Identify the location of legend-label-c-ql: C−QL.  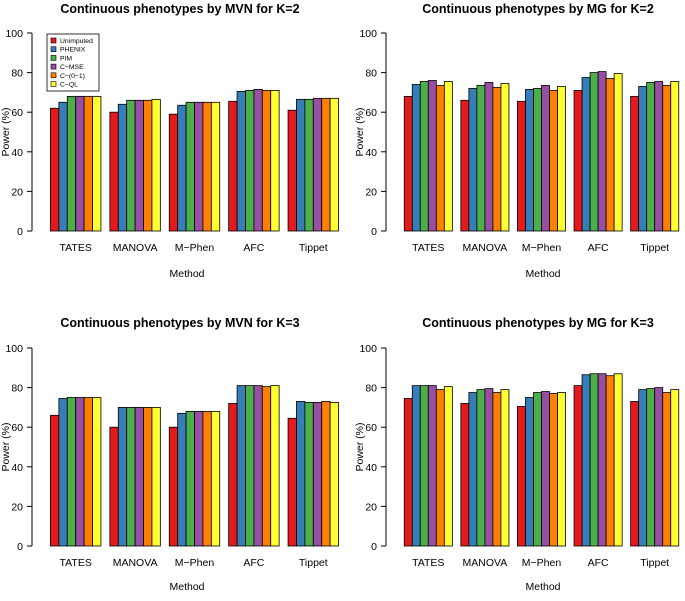
(69, 85).